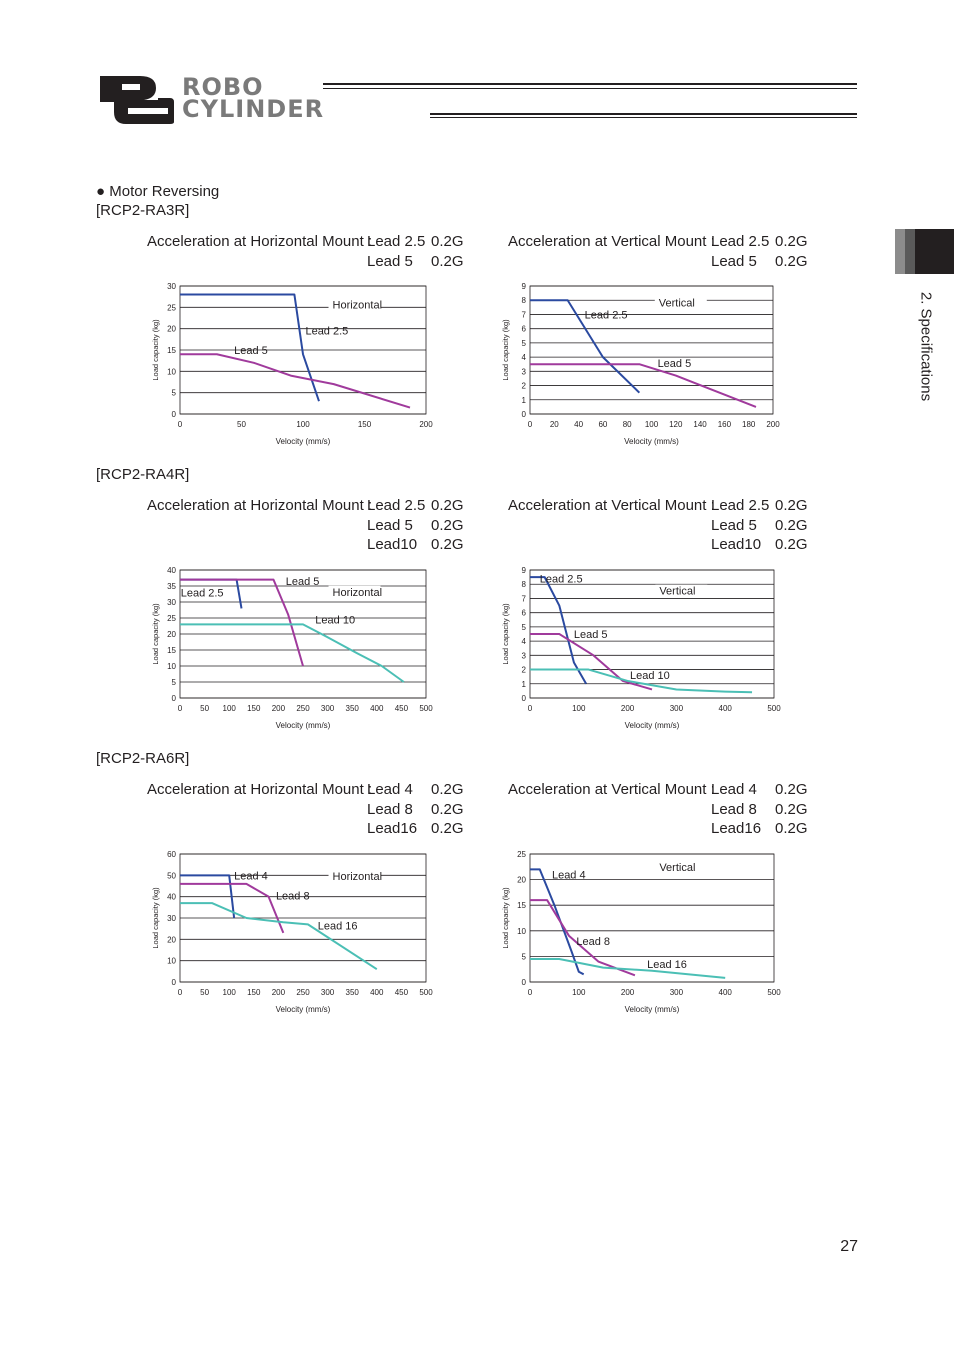 Image resolution: width=954 pixels, height=1350 pixels. What do you see at coordinates (650, 676) in the screenshot?
I see `series-label: Lead 10` at bounding box center [650, 676].